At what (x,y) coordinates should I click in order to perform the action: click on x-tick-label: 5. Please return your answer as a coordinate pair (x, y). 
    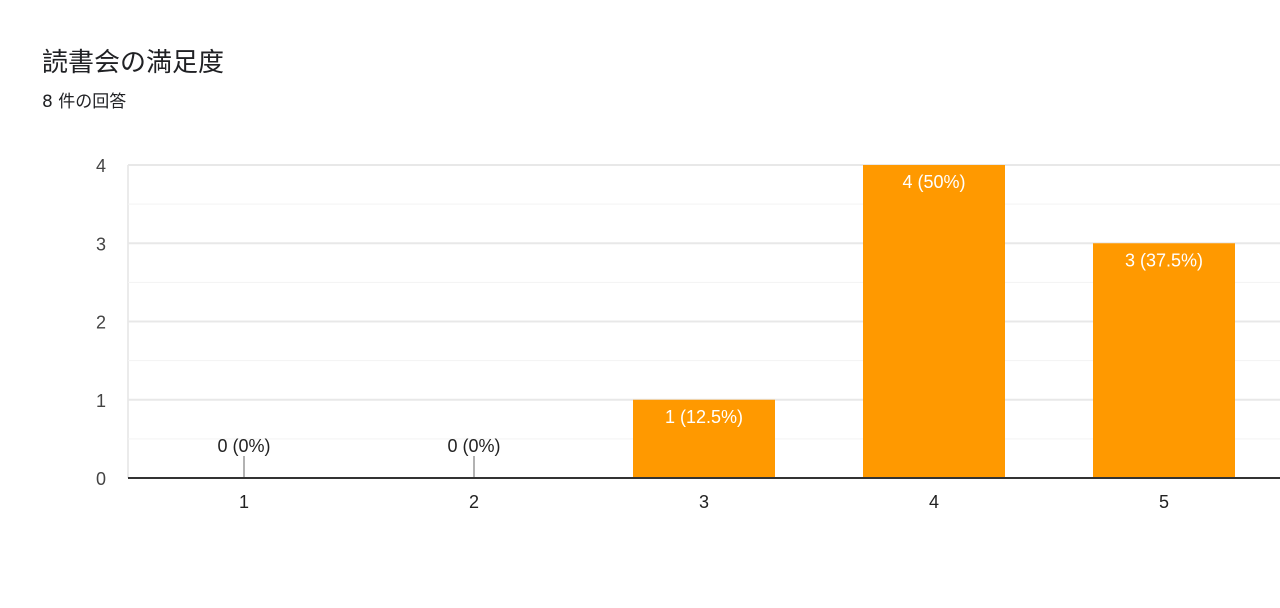
    Looking at the image, I should click on (1164, 502).